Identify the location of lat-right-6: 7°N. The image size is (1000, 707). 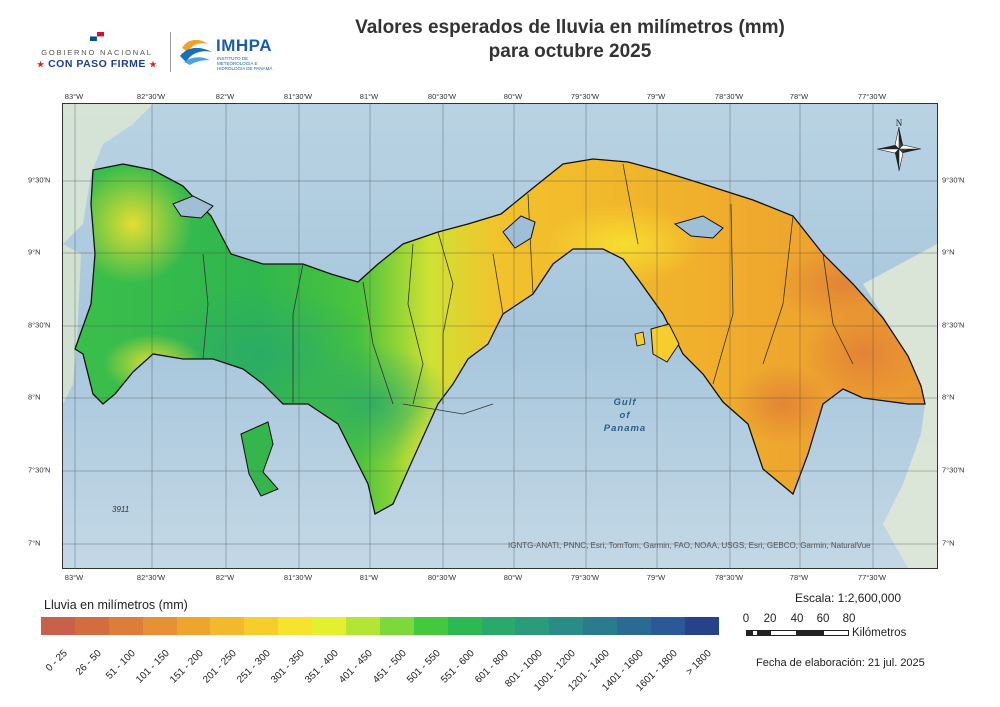
(948, 543).